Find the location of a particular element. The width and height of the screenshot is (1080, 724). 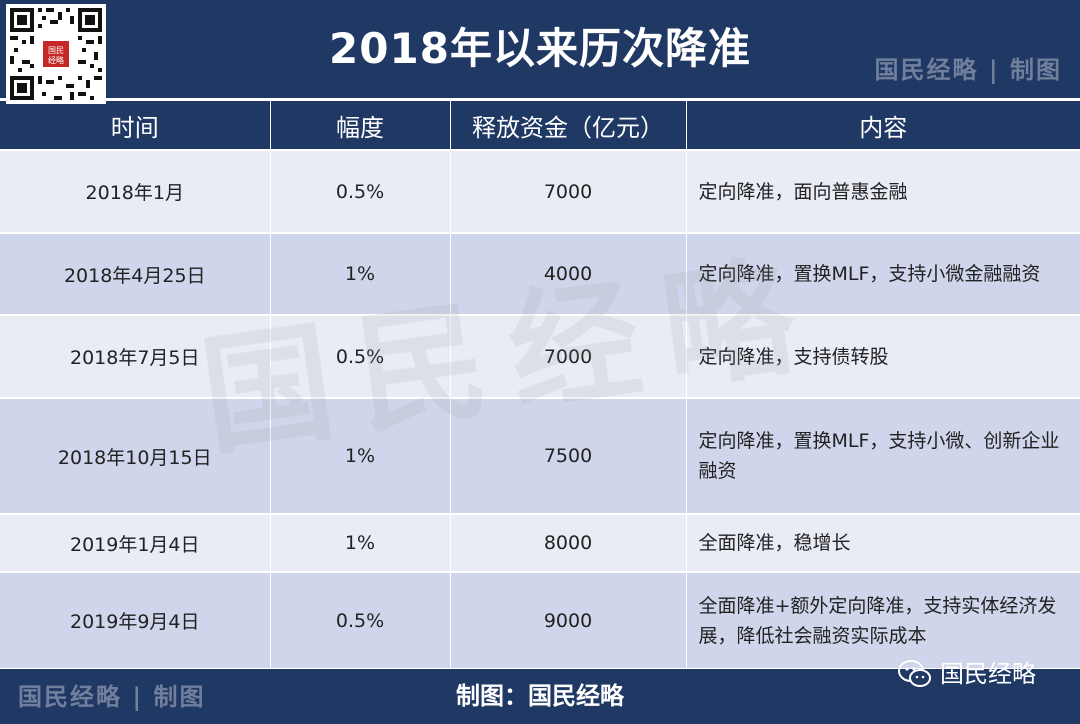

cell-time: 2018年1月 is located at coordinates (135, 191).